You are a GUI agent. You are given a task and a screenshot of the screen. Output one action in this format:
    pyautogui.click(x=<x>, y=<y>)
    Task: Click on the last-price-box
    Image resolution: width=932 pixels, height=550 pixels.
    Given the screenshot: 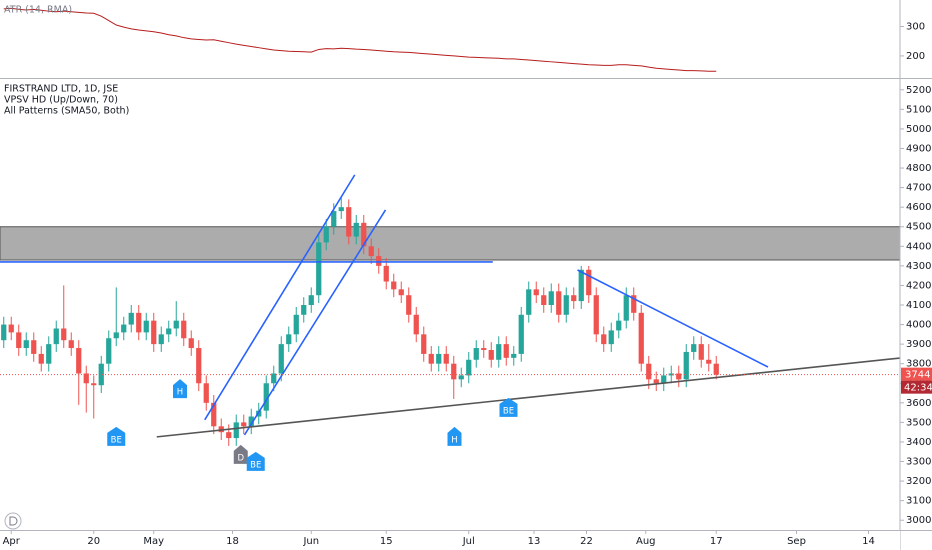 What is the action you would take?
    pyautogui.click(x=916, y=374)
    